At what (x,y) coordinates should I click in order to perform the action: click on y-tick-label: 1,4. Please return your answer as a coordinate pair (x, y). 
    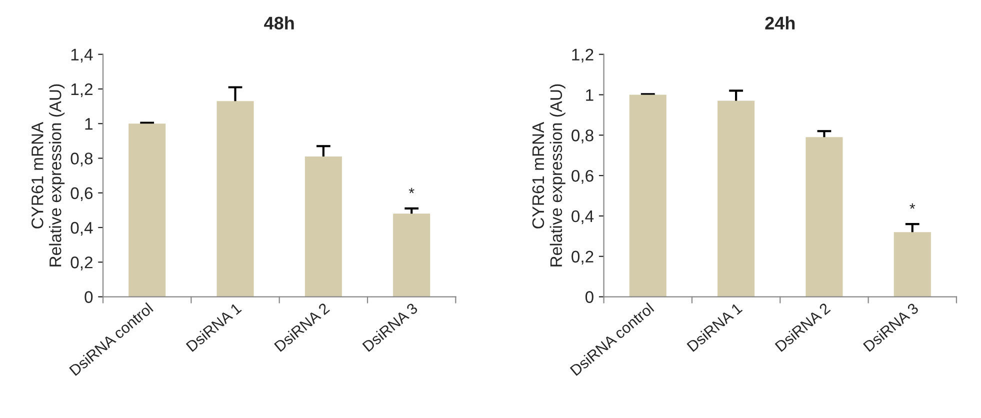
    Looking at the image, I should click on (82, 55).